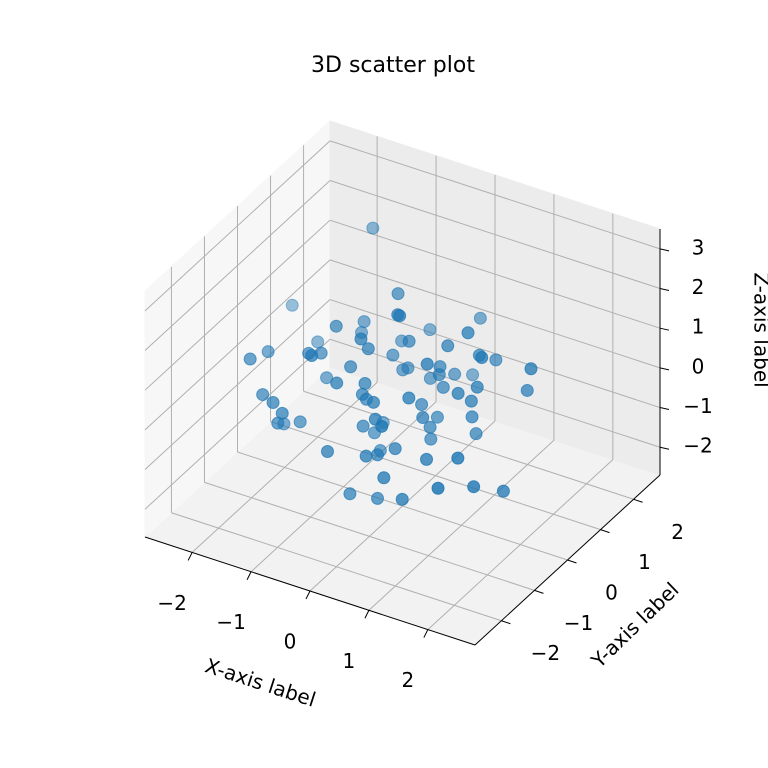 This screenshot has width=768, height=768. What do you see at coordinates (759, 329) in the screenshot?
I see `z-axis-label: Z-axis label` at bounding box center [759, 329].